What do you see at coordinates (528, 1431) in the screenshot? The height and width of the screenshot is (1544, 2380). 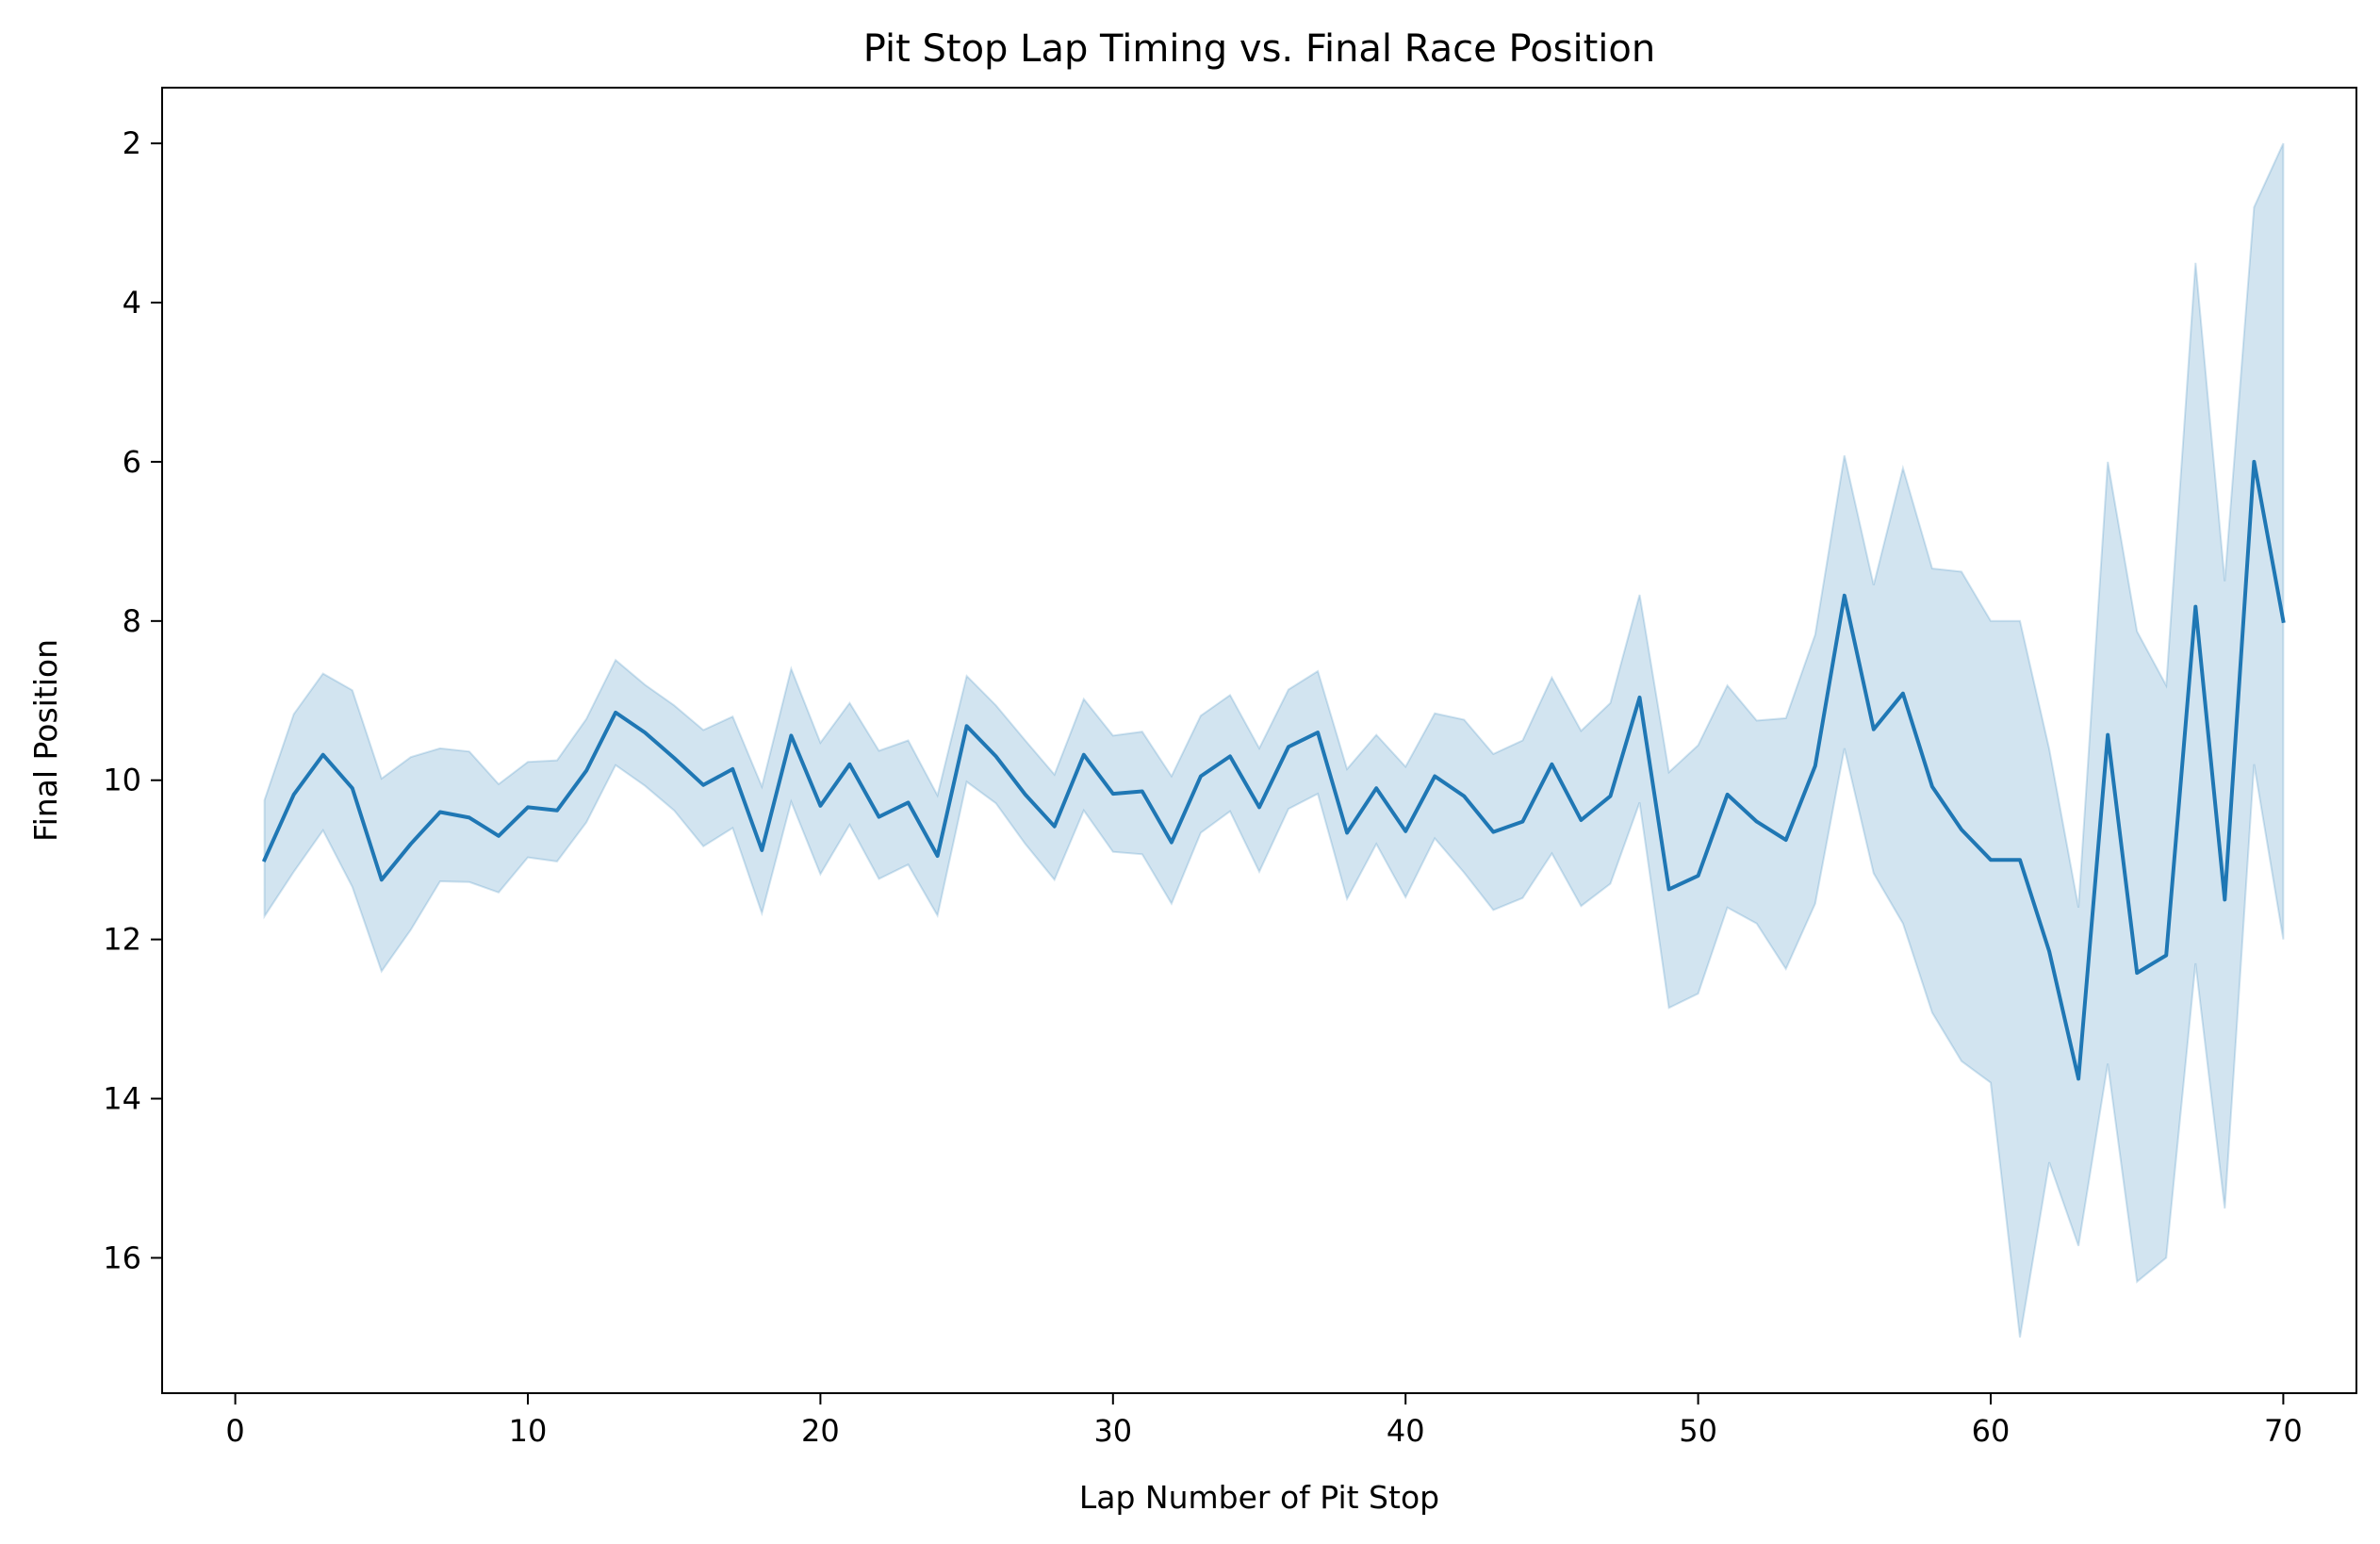 I see `x-tick-label: 10` at bounding box center [528, 1431].